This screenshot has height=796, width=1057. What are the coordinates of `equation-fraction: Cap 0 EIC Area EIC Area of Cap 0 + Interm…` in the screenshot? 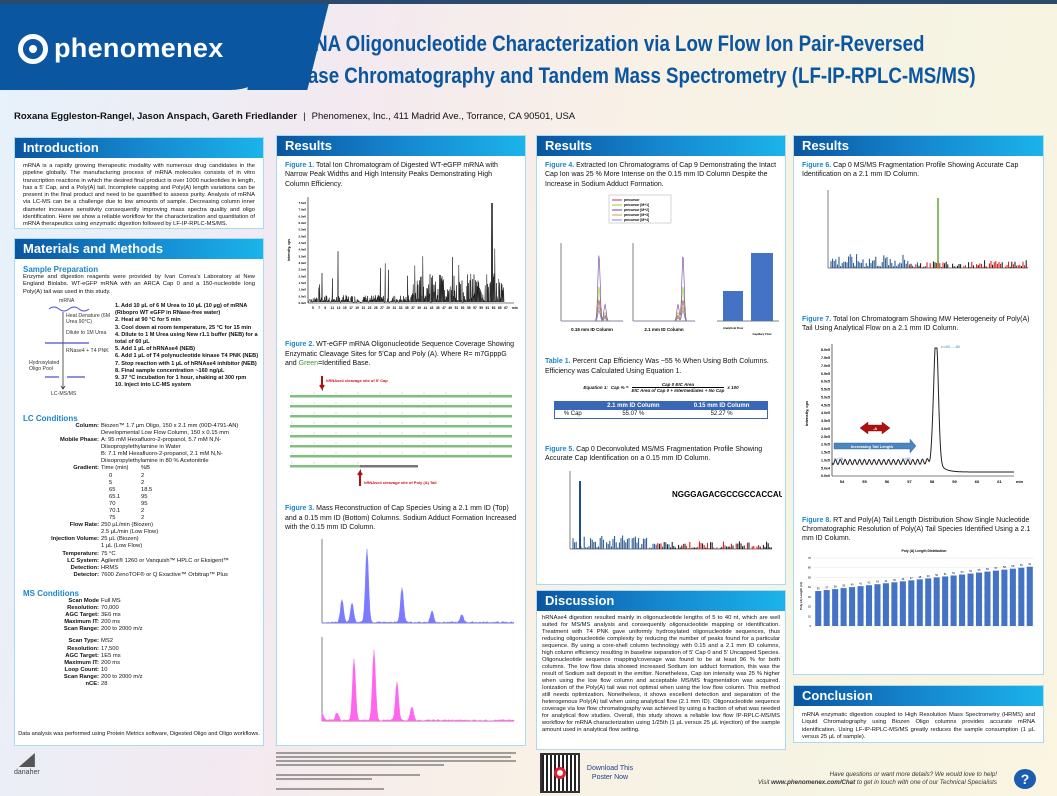 It's located at (678, 387).